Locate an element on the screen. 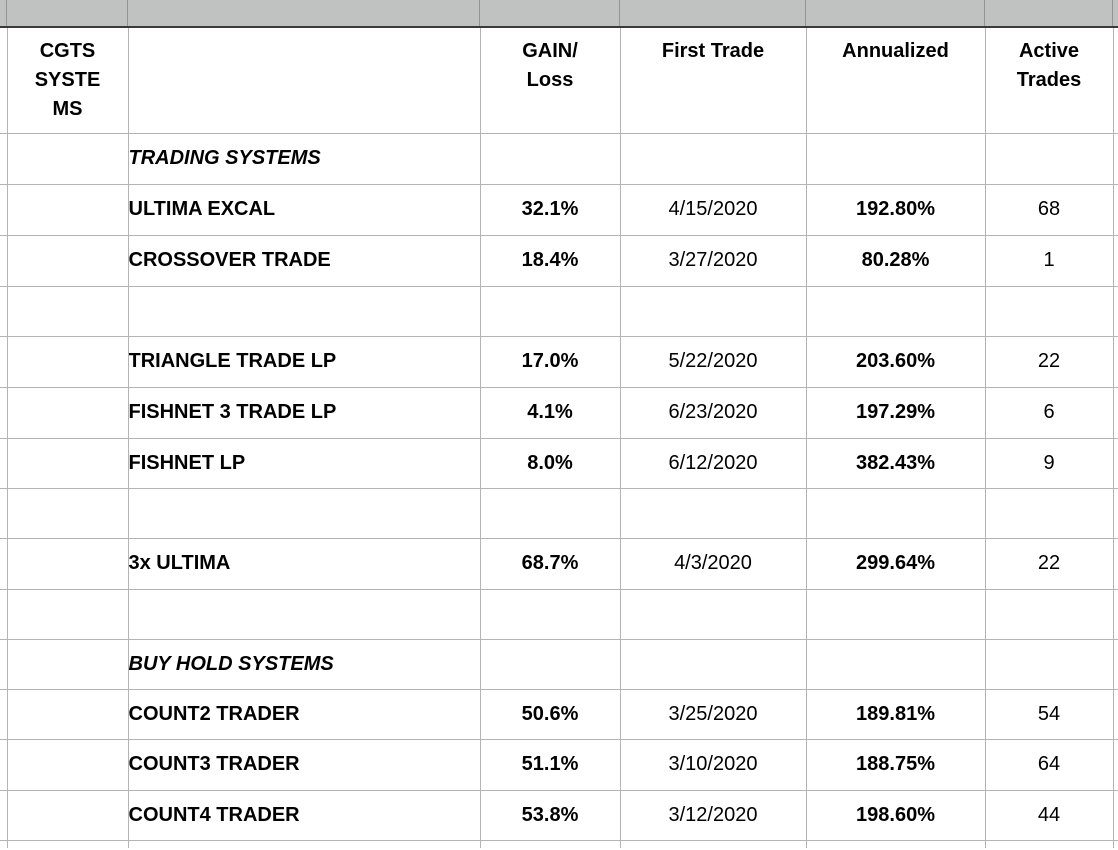 The width and height of the screenshot is (1118, 850). cell-annualized: 188.75% is located at coordinates (895, 764).